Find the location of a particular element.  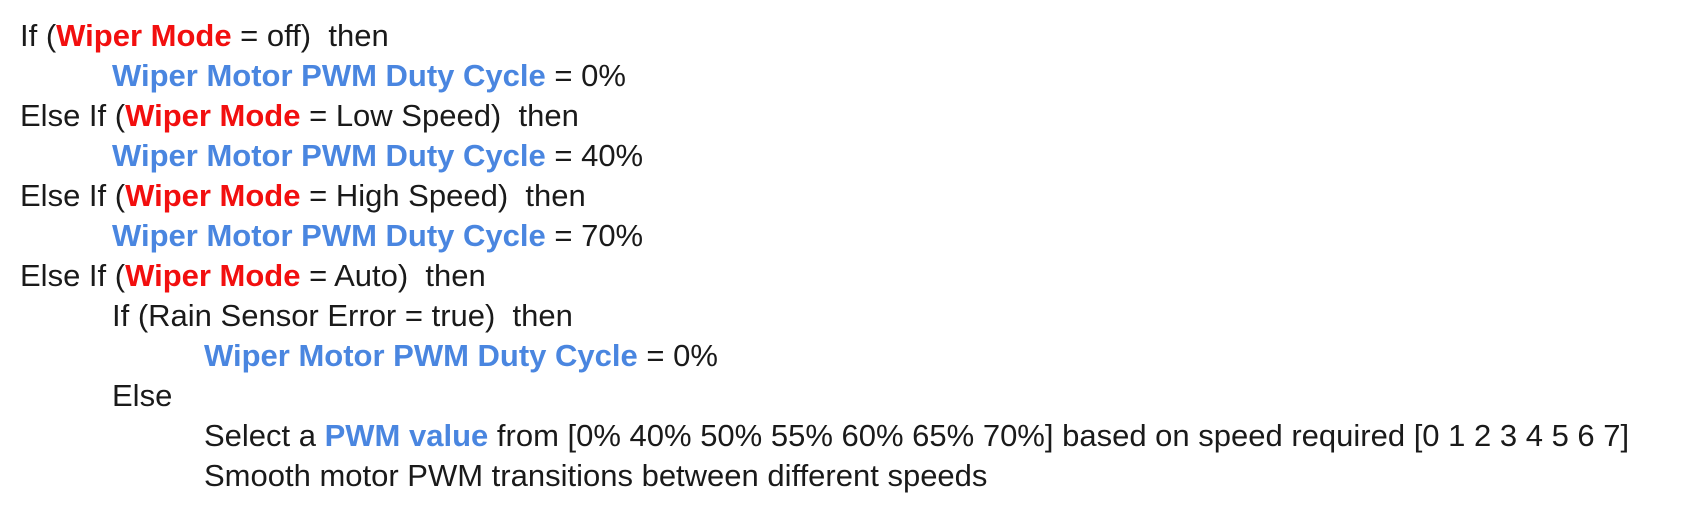

code-line-if-rain-sensor-error: If (Rain Sensor Error = true) then is located at coordinates (850, 316).